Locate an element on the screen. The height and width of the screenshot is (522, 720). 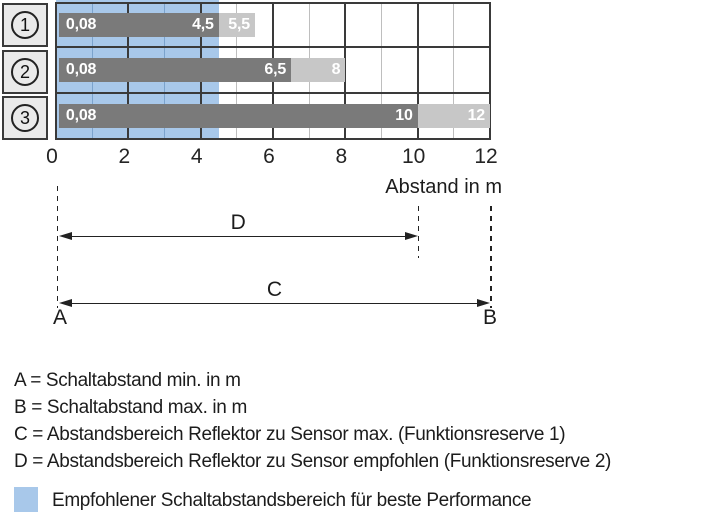
row-label-cell: 3 is located at coordinates (25, 118).